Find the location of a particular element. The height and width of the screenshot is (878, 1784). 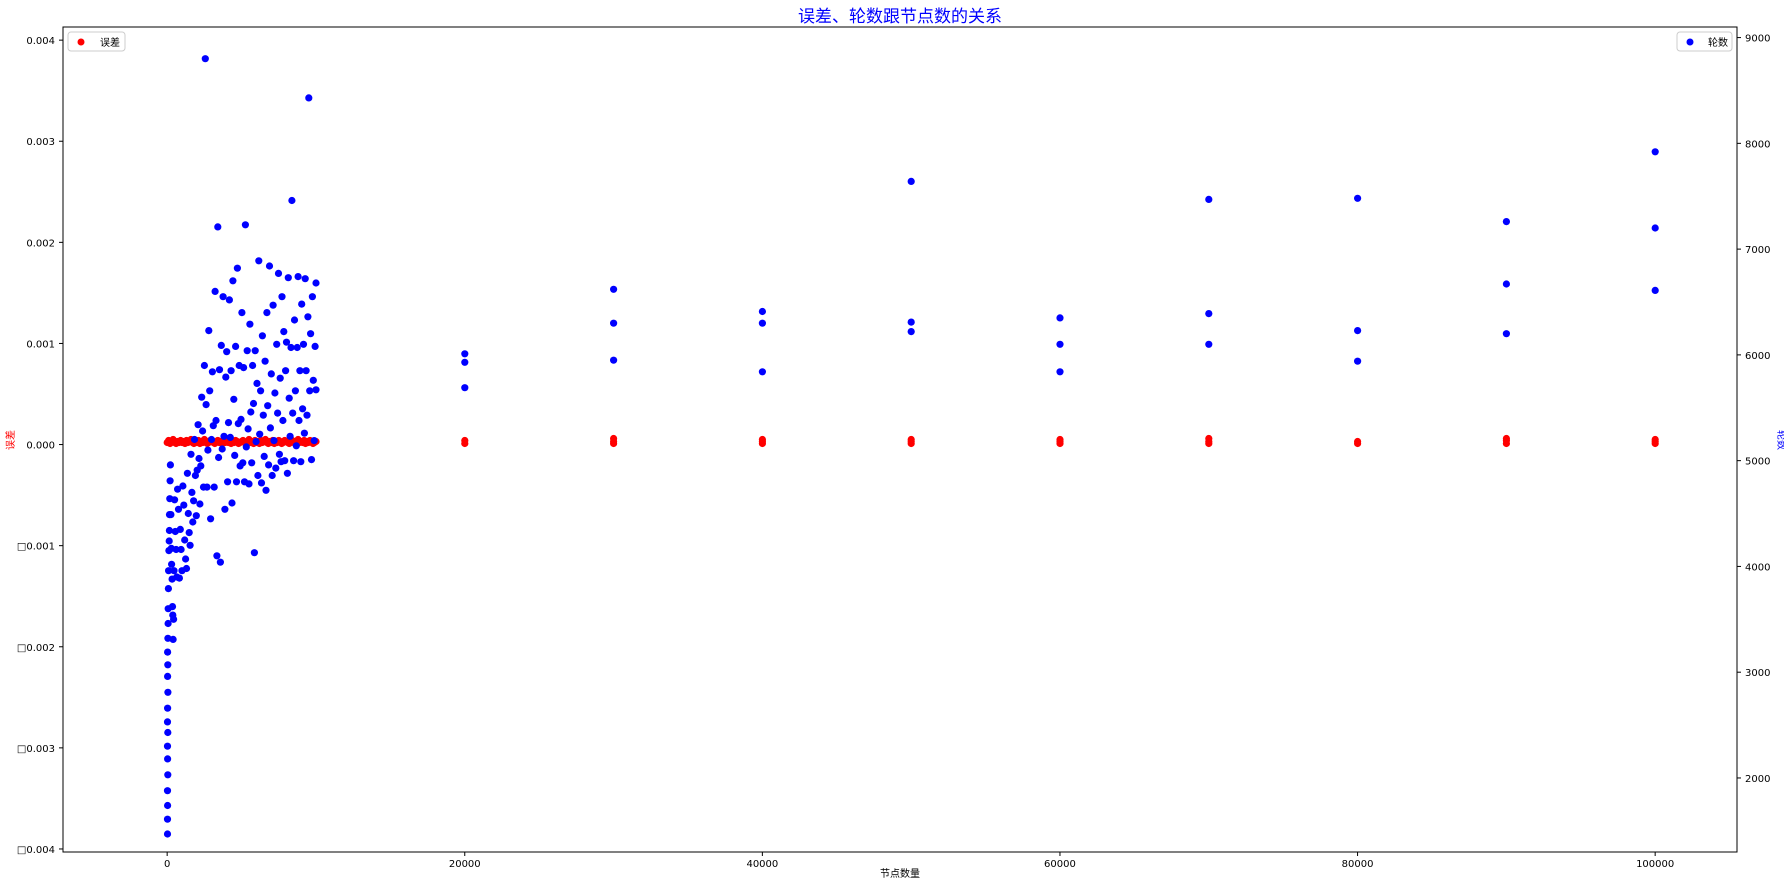

legend-left-marker is located at coordinates (81, 42).